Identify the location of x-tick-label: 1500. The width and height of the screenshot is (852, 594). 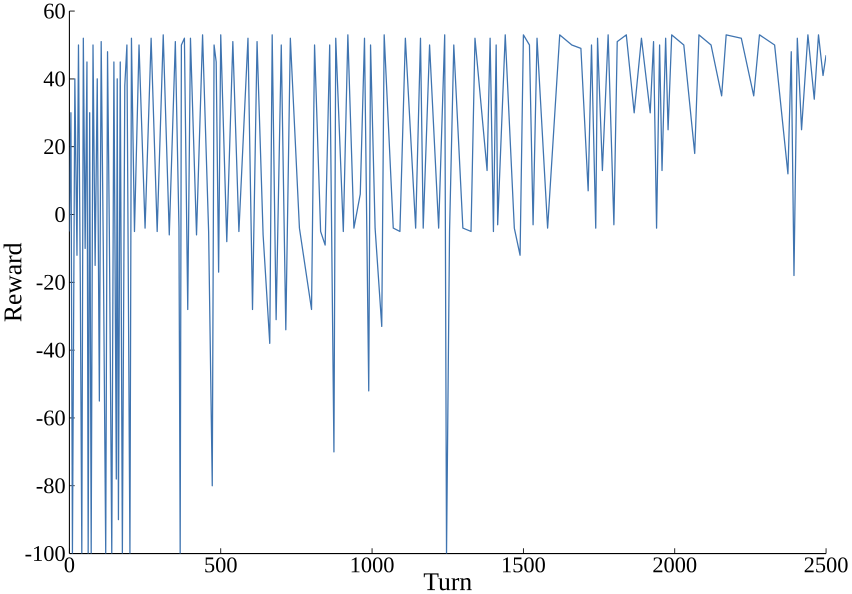
(523, 564).